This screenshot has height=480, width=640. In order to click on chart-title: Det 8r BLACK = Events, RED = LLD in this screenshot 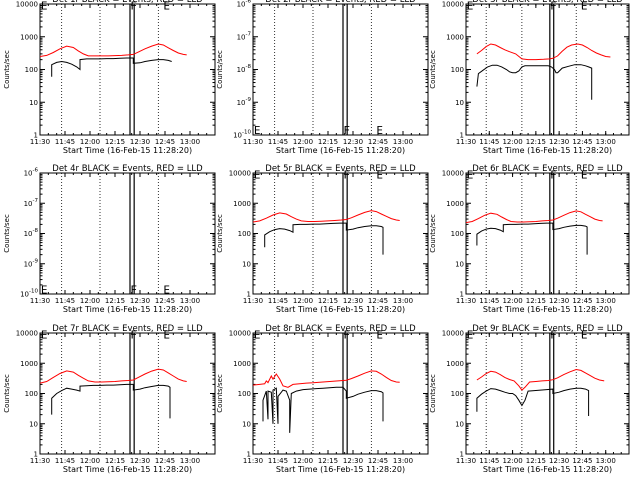, I will do `click(340, 329)`.